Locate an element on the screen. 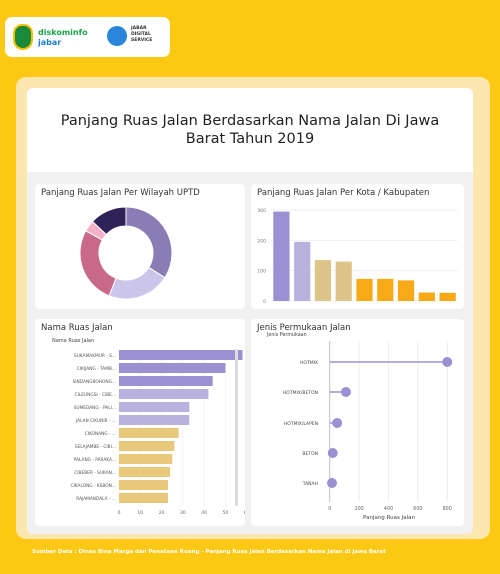 Image resolution: width=500 pixels, height=574 pixels. jds-logo-icon is located at coordinates (117, 36).